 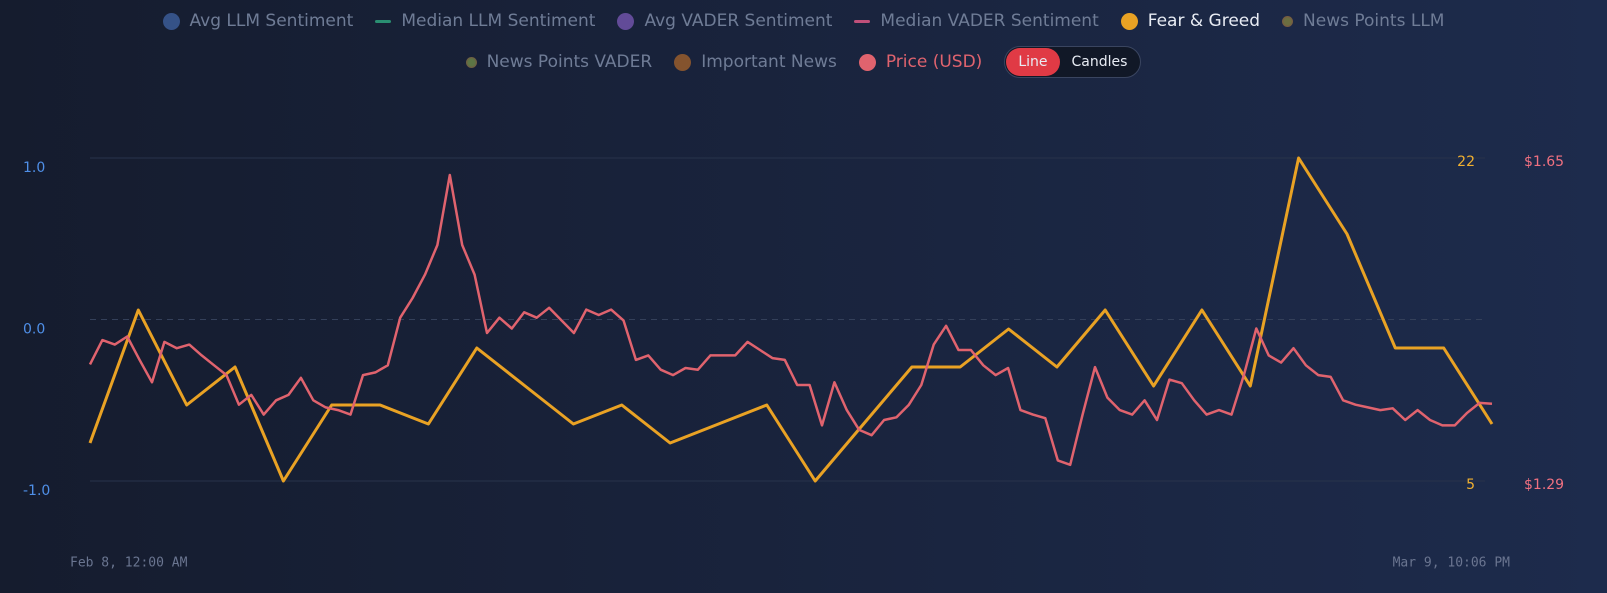 I want to click on legend-item: Price (USD), so click(x=920, y=62).